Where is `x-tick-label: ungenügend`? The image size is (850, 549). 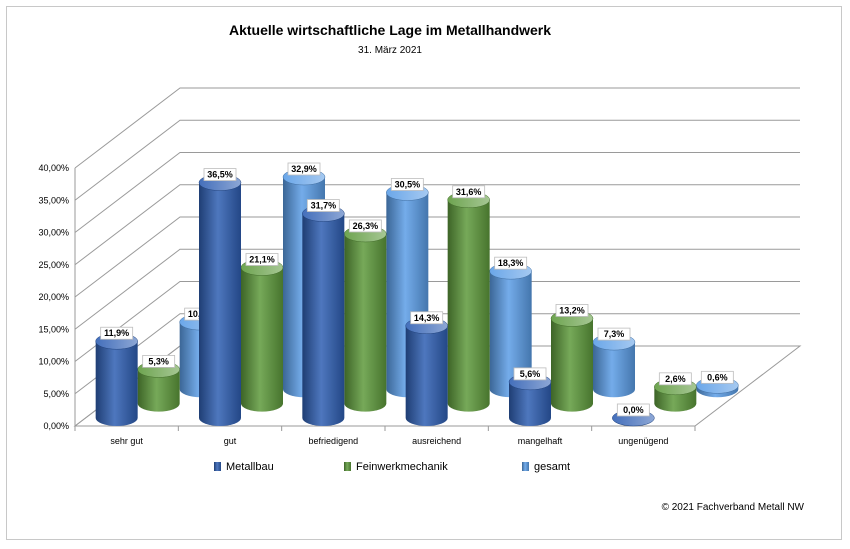
x-tick-label: ungenügend is located at coordinates (643, 441).